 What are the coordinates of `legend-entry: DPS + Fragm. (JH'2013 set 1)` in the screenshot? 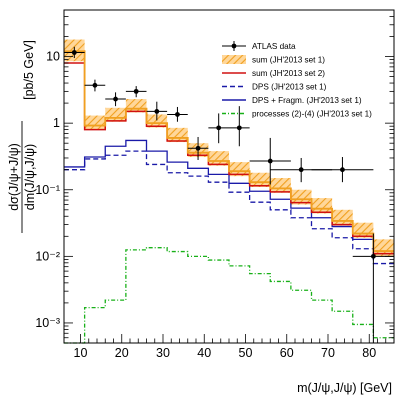 It's located at (292, 100).